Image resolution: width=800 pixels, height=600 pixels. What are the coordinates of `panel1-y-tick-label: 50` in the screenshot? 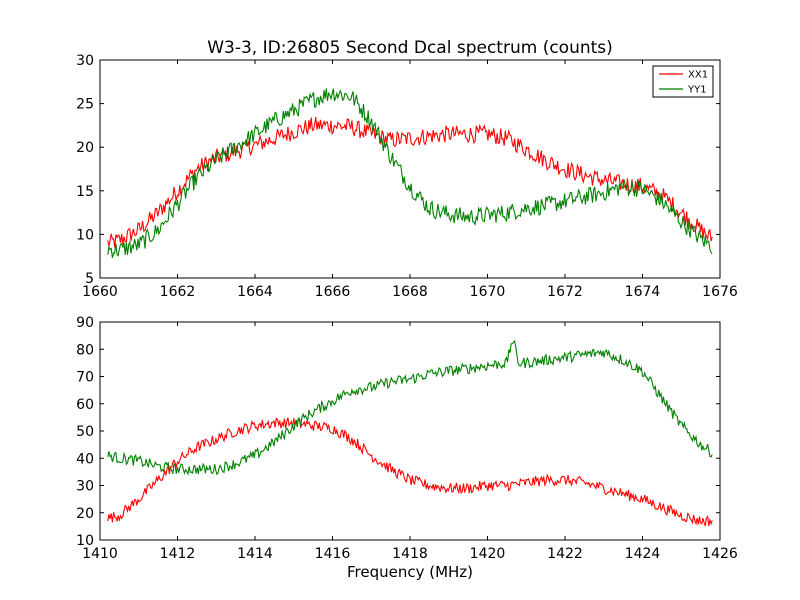 It's located at (85, 432).